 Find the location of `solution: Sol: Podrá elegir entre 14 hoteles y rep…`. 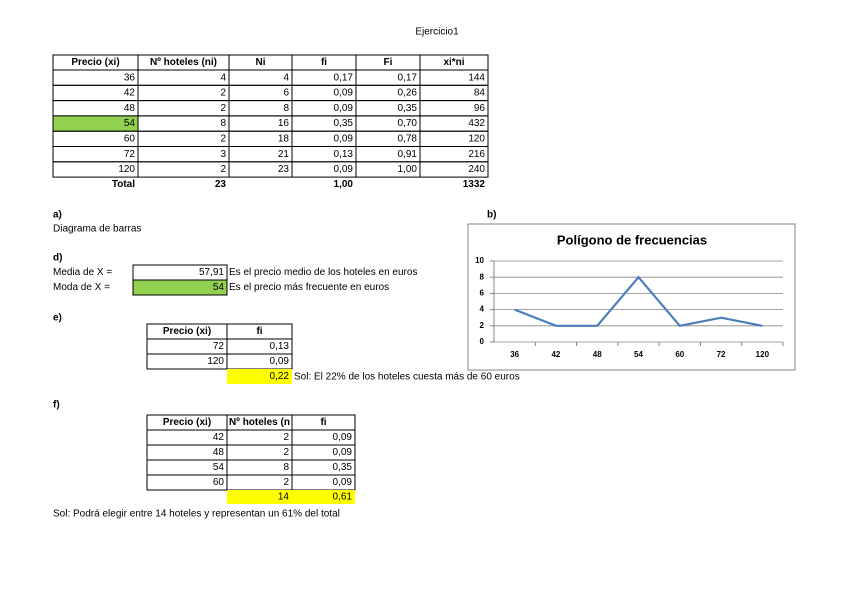

solution: Sol: Podrá elegir entre 14 hoteles y rep… is located at coordinates (196, 514).